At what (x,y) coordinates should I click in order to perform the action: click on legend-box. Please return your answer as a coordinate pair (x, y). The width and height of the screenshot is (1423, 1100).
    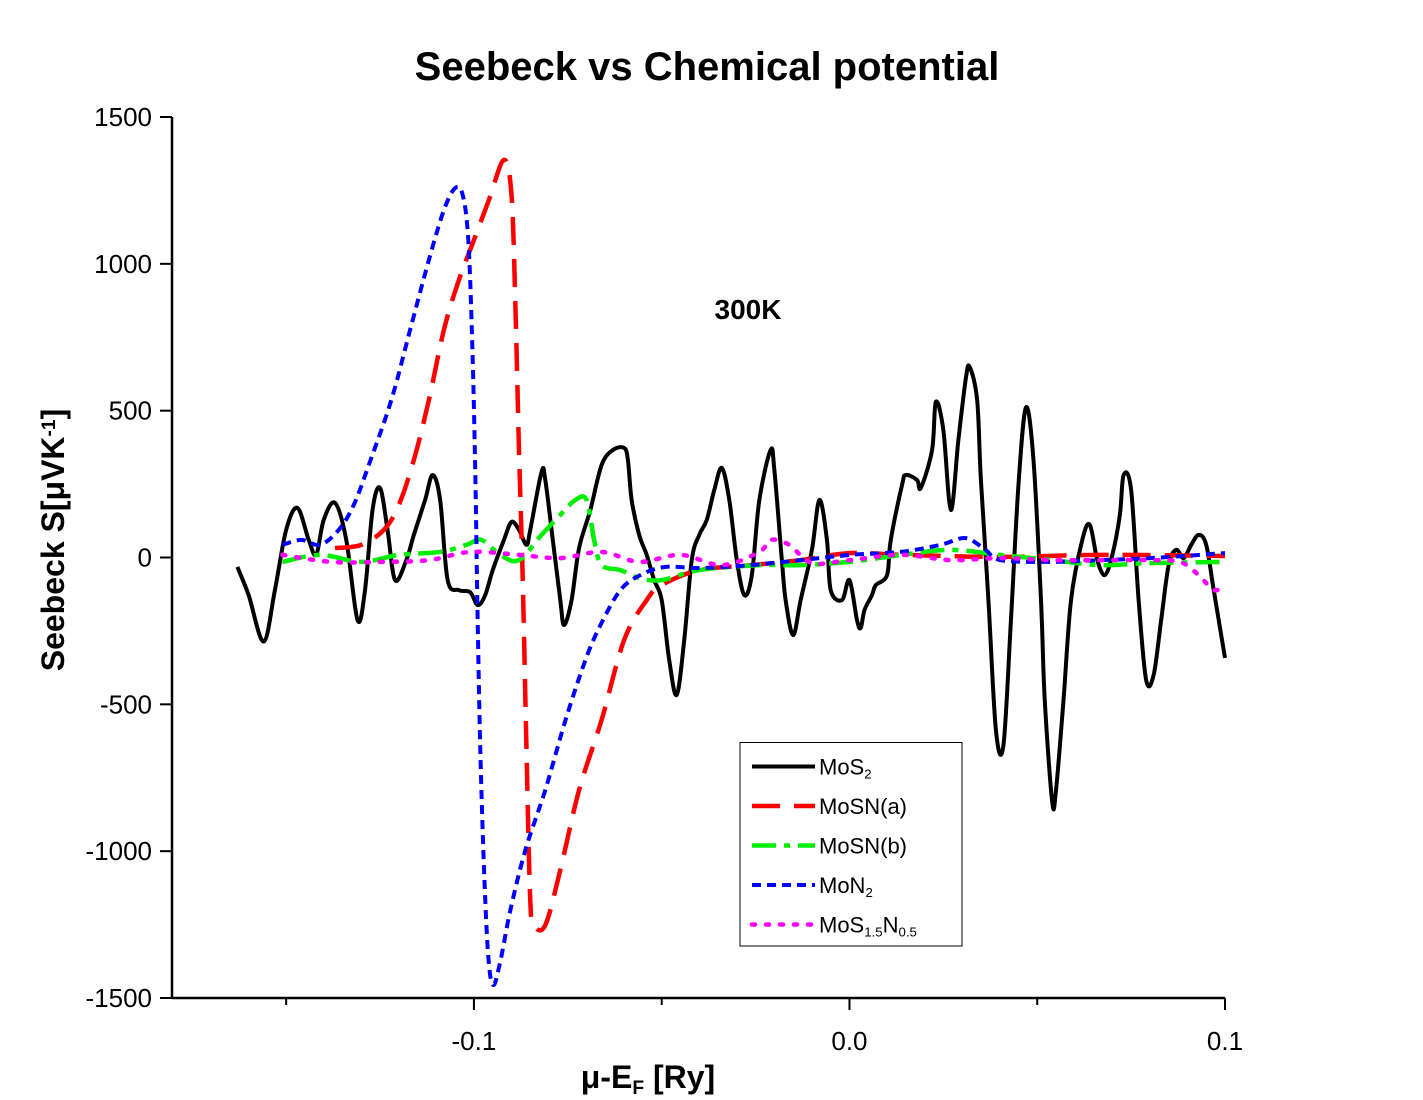
    Looking at the image, I should click on (851, 844).